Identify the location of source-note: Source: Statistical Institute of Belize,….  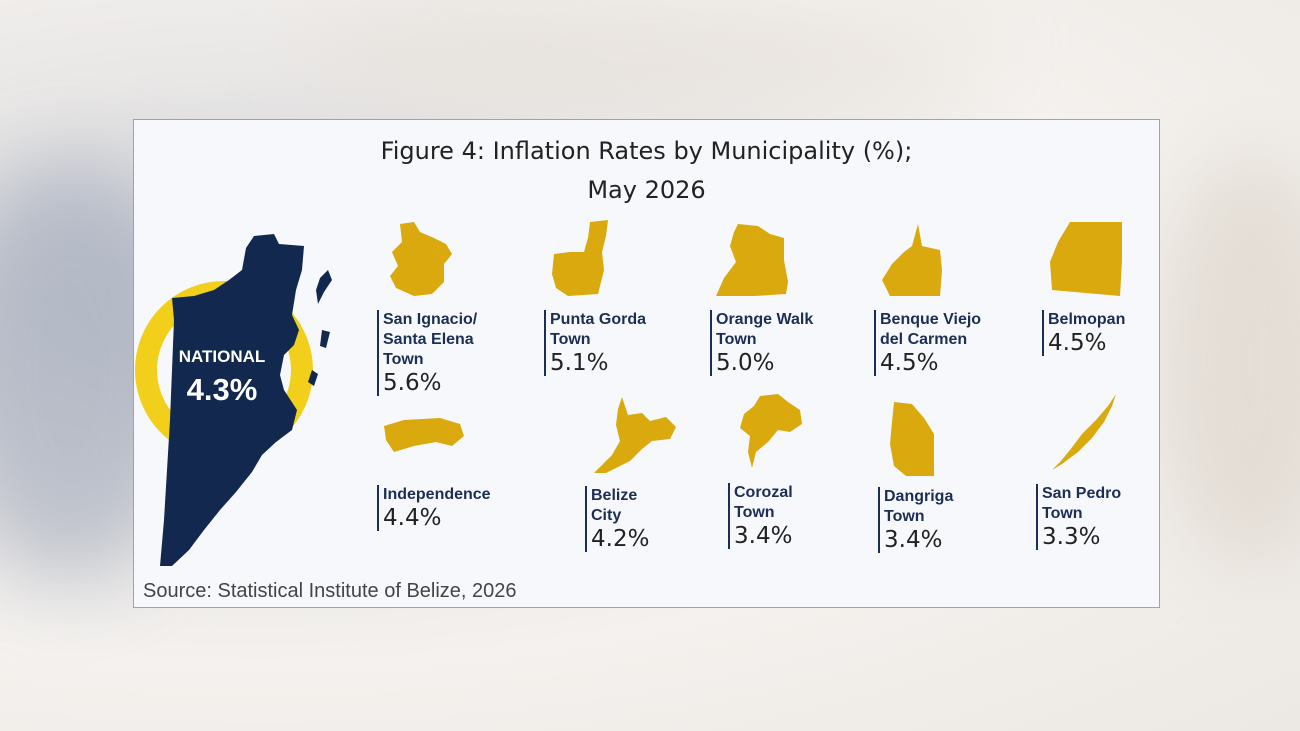
(330, 591).